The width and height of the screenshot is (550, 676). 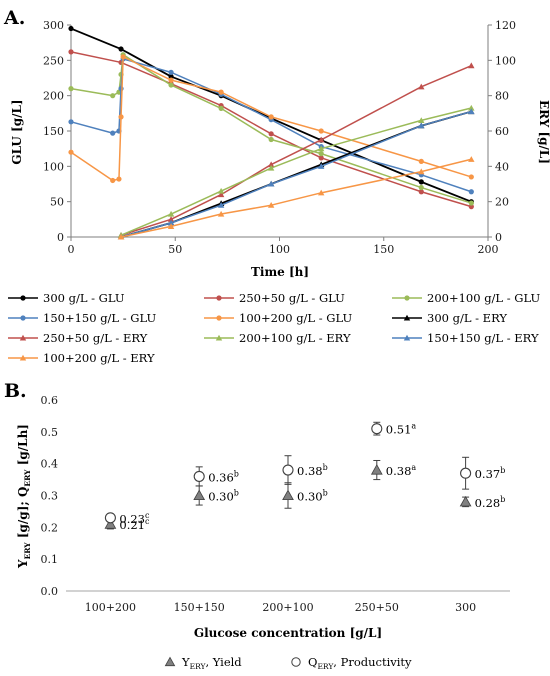 What do you see at coordinates (288, 633) in the screenshot?
I see `panel-b-x-axis-title: Glucose concentration [g/L]` at bounding box center [288, 633].